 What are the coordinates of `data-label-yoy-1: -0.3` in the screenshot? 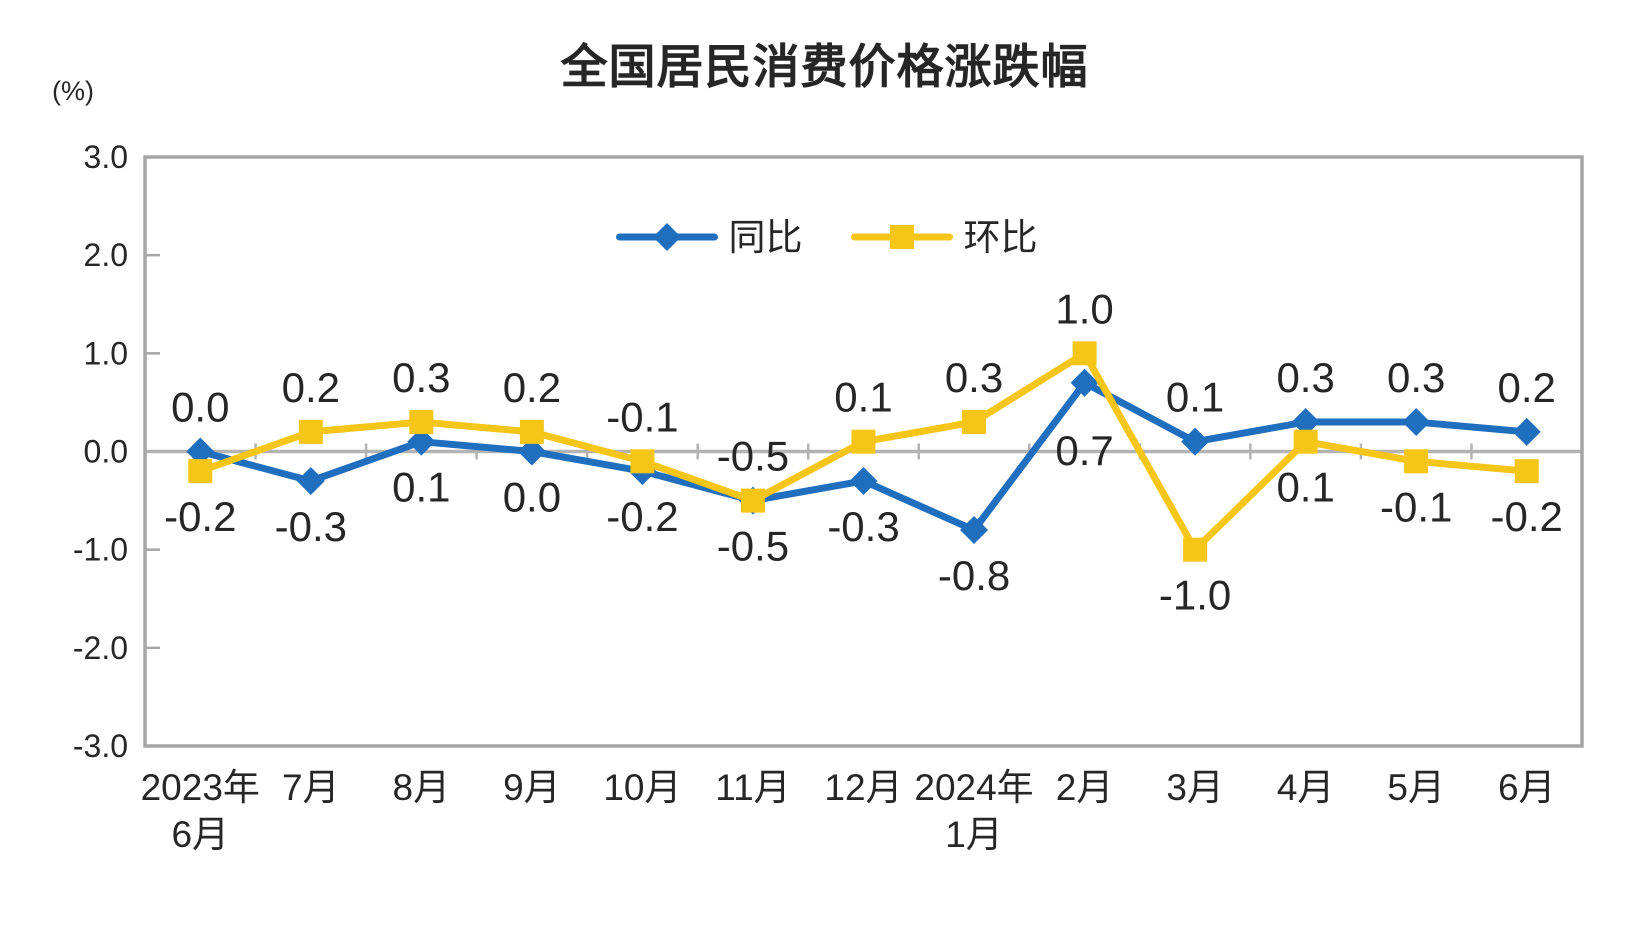 It's located at (311, 526).